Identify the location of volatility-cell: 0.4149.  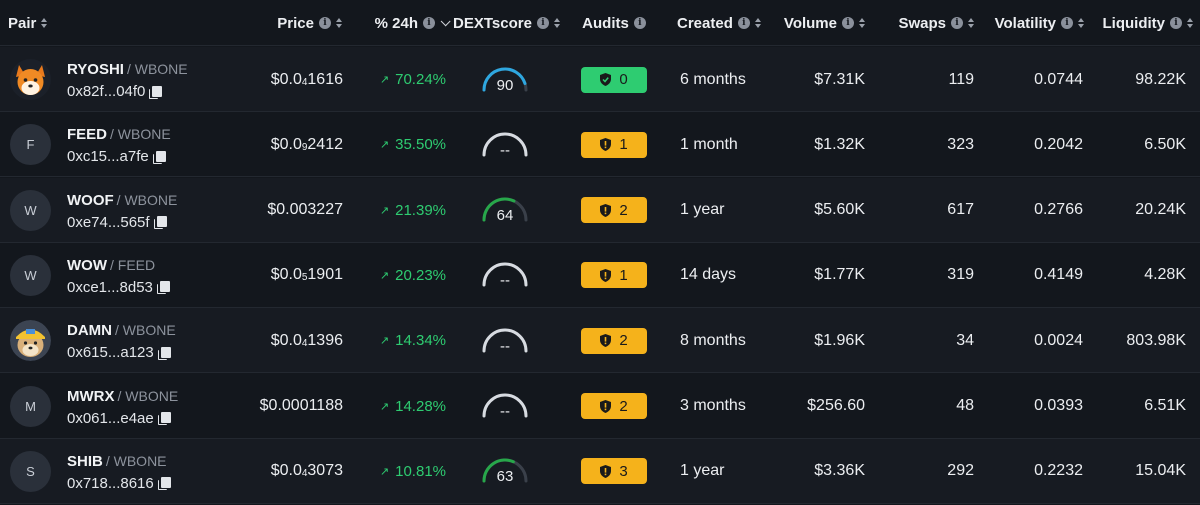
(1036, 275).